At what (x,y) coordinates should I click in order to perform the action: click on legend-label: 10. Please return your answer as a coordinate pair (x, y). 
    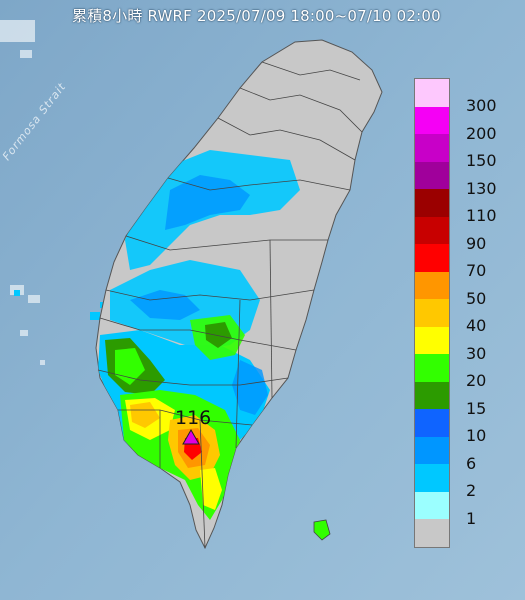
    Looking at the image, I should click on (476, 435).